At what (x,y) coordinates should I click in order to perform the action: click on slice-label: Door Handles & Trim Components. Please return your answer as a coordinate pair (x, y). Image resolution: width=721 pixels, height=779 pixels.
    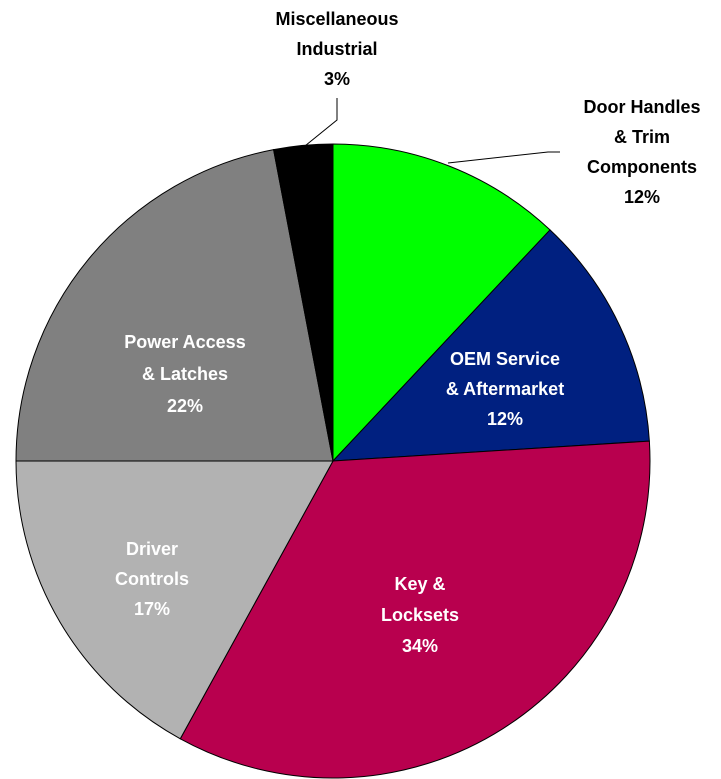
    Looking at the image, I should click on (641, 137).